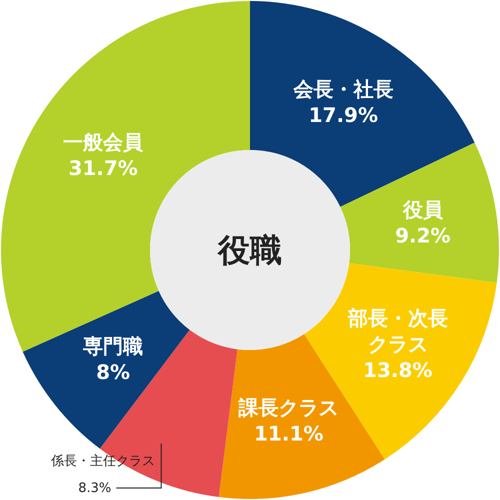 This screenshot has height=500, width=500. What do you see at coordinates (249, 250) in the screenshot?
I see `text: 役職` at bounding box center [249, 250].